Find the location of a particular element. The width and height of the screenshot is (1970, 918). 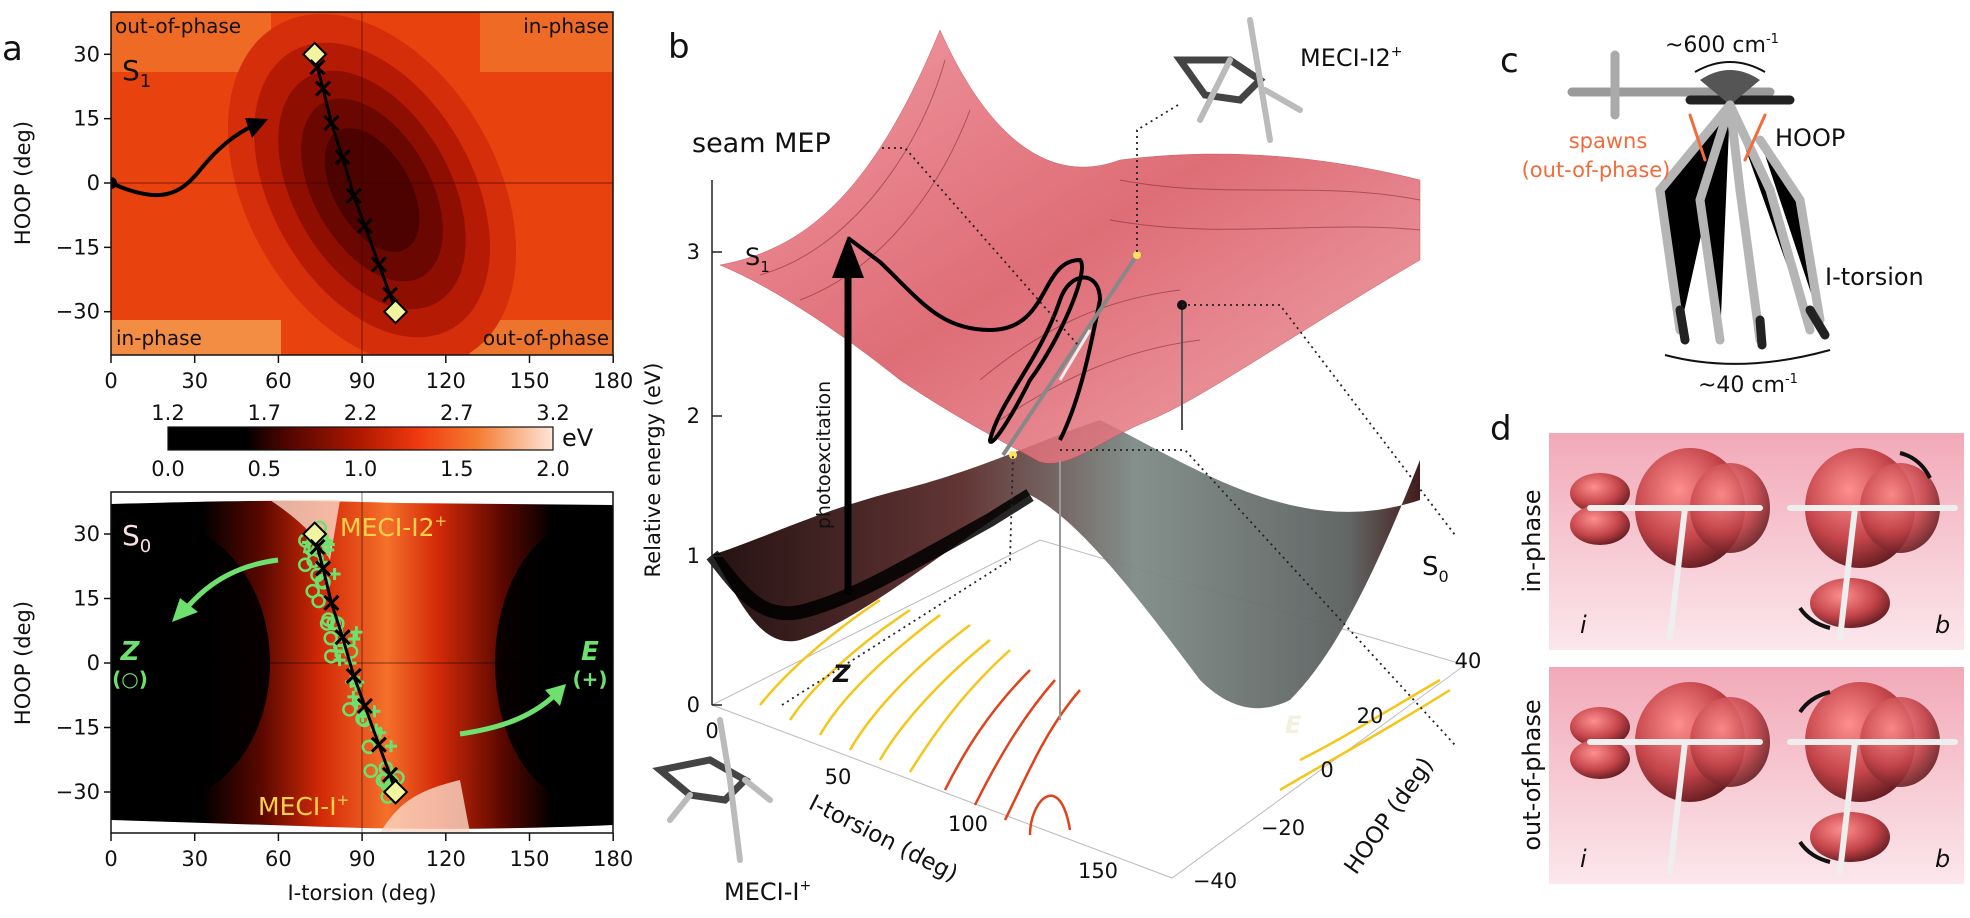

orbital-row-label: in-phase is located at coordinates (1532, 541).